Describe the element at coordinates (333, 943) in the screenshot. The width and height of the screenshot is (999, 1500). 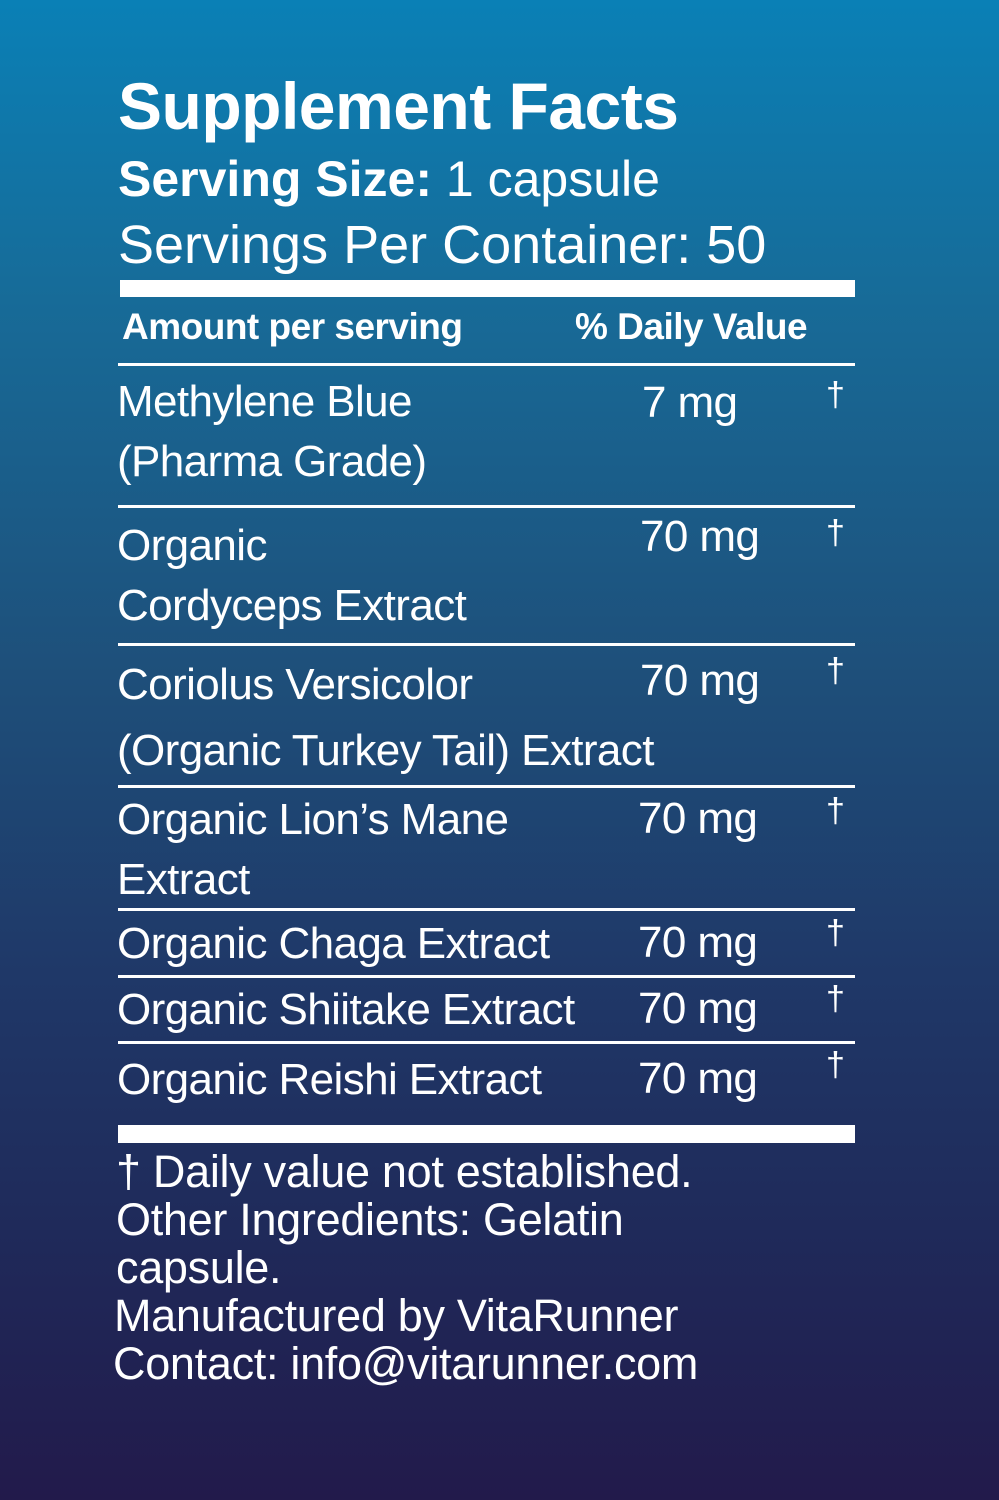
I see `ingredient-name: Organic Chaga Extract` at that location.